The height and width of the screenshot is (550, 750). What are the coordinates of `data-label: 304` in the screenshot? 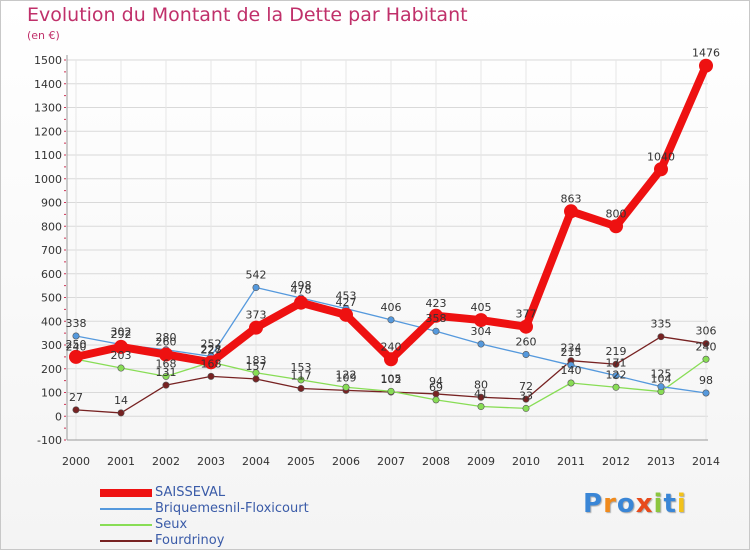 It's located at (481, 331).